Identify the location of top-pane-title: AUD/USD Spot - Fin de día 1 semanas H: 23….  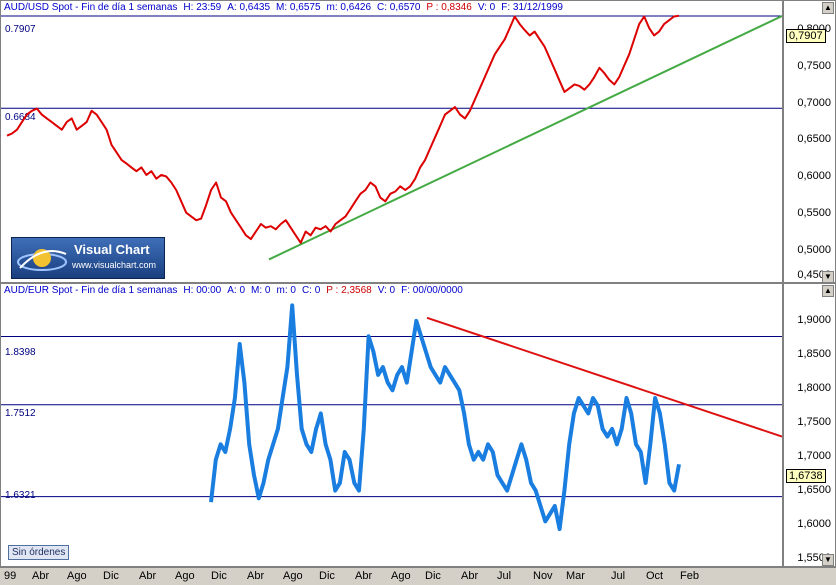
(286, 7).